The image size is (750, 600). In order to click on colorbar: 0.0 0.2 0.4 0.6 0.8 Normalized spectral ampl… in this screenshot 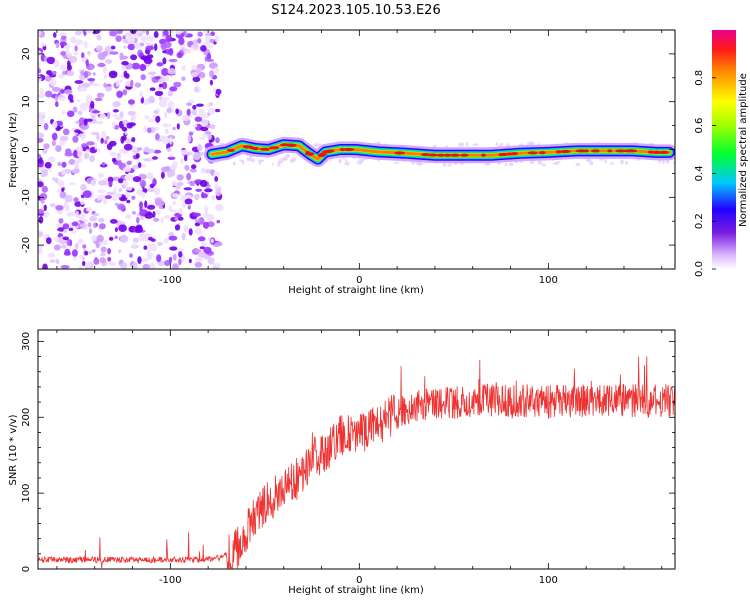, I will do `click(721, 153)`.